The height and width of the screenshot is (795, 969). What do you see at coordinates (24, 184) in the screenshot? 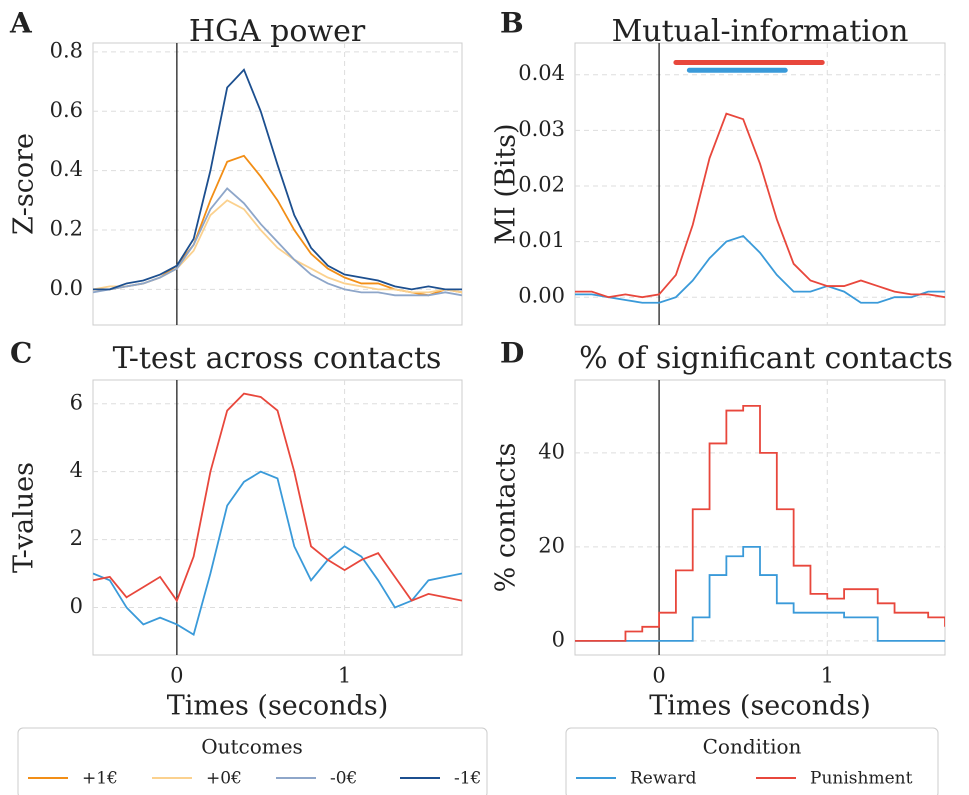
I see `y-axis-label: Z-score` at bounding box center [24, 184].